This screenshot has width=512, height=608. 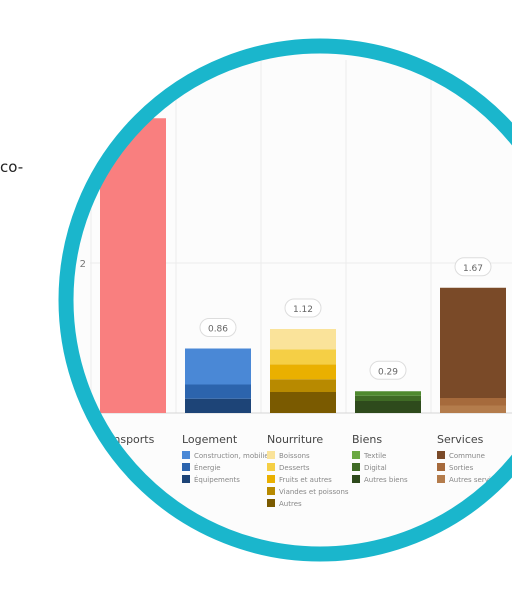 I want to click on legend-entry: Sorties, so click(x=461, y=468).